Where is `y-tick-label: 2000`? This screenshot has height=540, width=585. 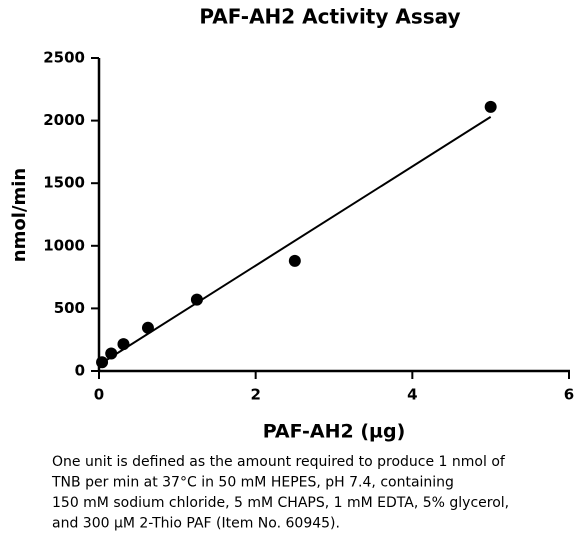
y-tick-label: 2000 is located at coordinates (64, 120).